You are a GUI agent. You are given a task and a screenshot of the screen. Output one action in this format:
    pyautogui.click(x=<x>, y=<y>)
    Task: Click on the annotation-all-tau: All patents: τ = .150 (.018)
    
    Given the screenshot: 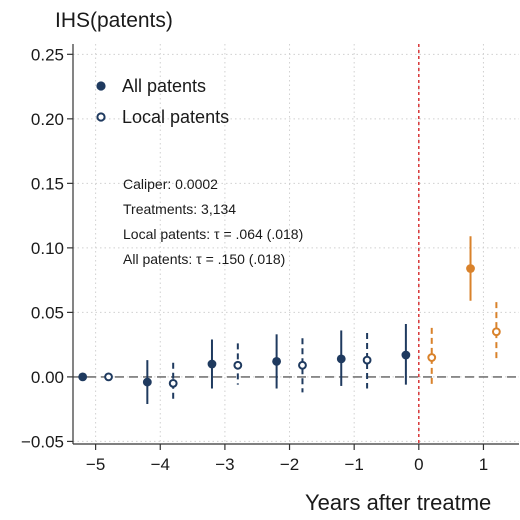 What is the action you would take?
    pyautogui.click(x=204, y=259)
    